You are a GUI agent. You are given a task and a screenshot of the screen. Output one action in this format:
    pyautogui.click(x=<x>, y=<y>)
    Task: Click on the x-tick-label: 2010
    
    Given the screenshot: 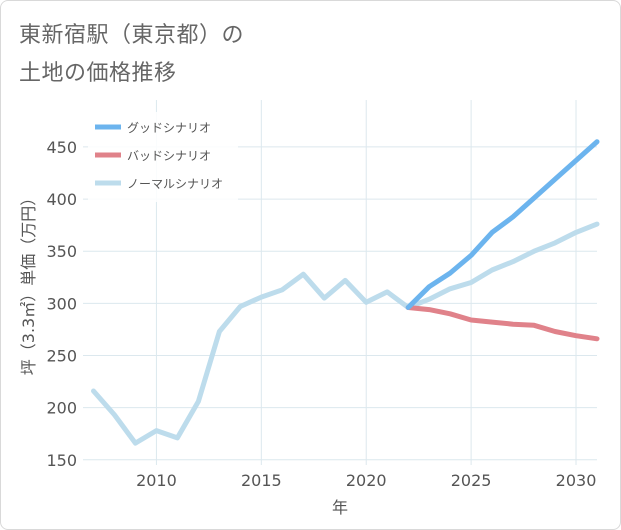 What is the action you would take?
    pyautogui.click(x=156, y=480)
    